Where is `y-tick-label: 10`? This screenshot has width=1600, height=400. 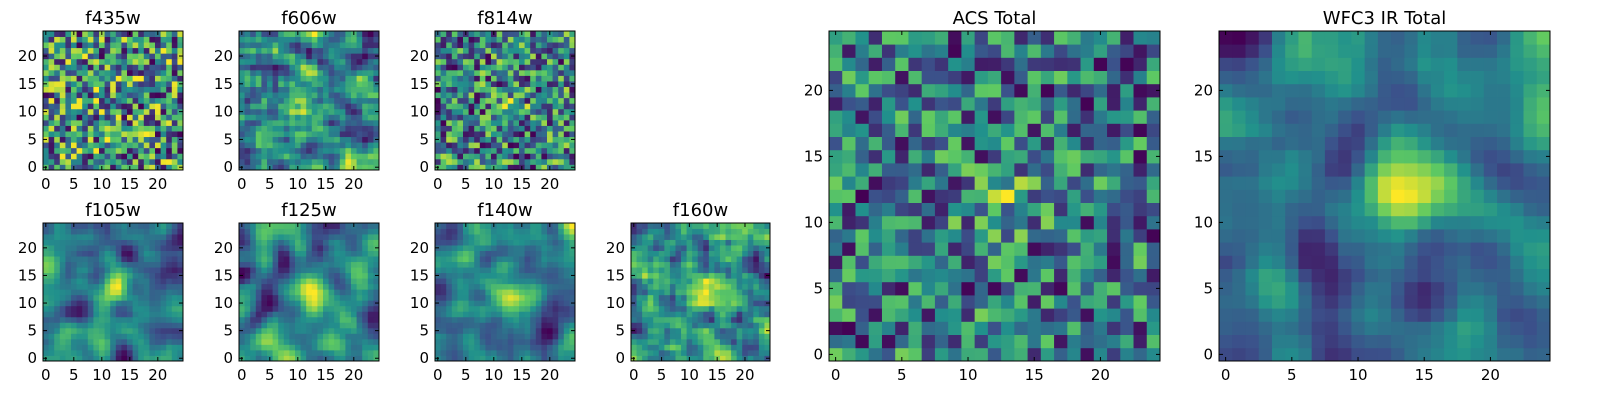
y-tick-label: 10 is located at coordinates (419, 112).